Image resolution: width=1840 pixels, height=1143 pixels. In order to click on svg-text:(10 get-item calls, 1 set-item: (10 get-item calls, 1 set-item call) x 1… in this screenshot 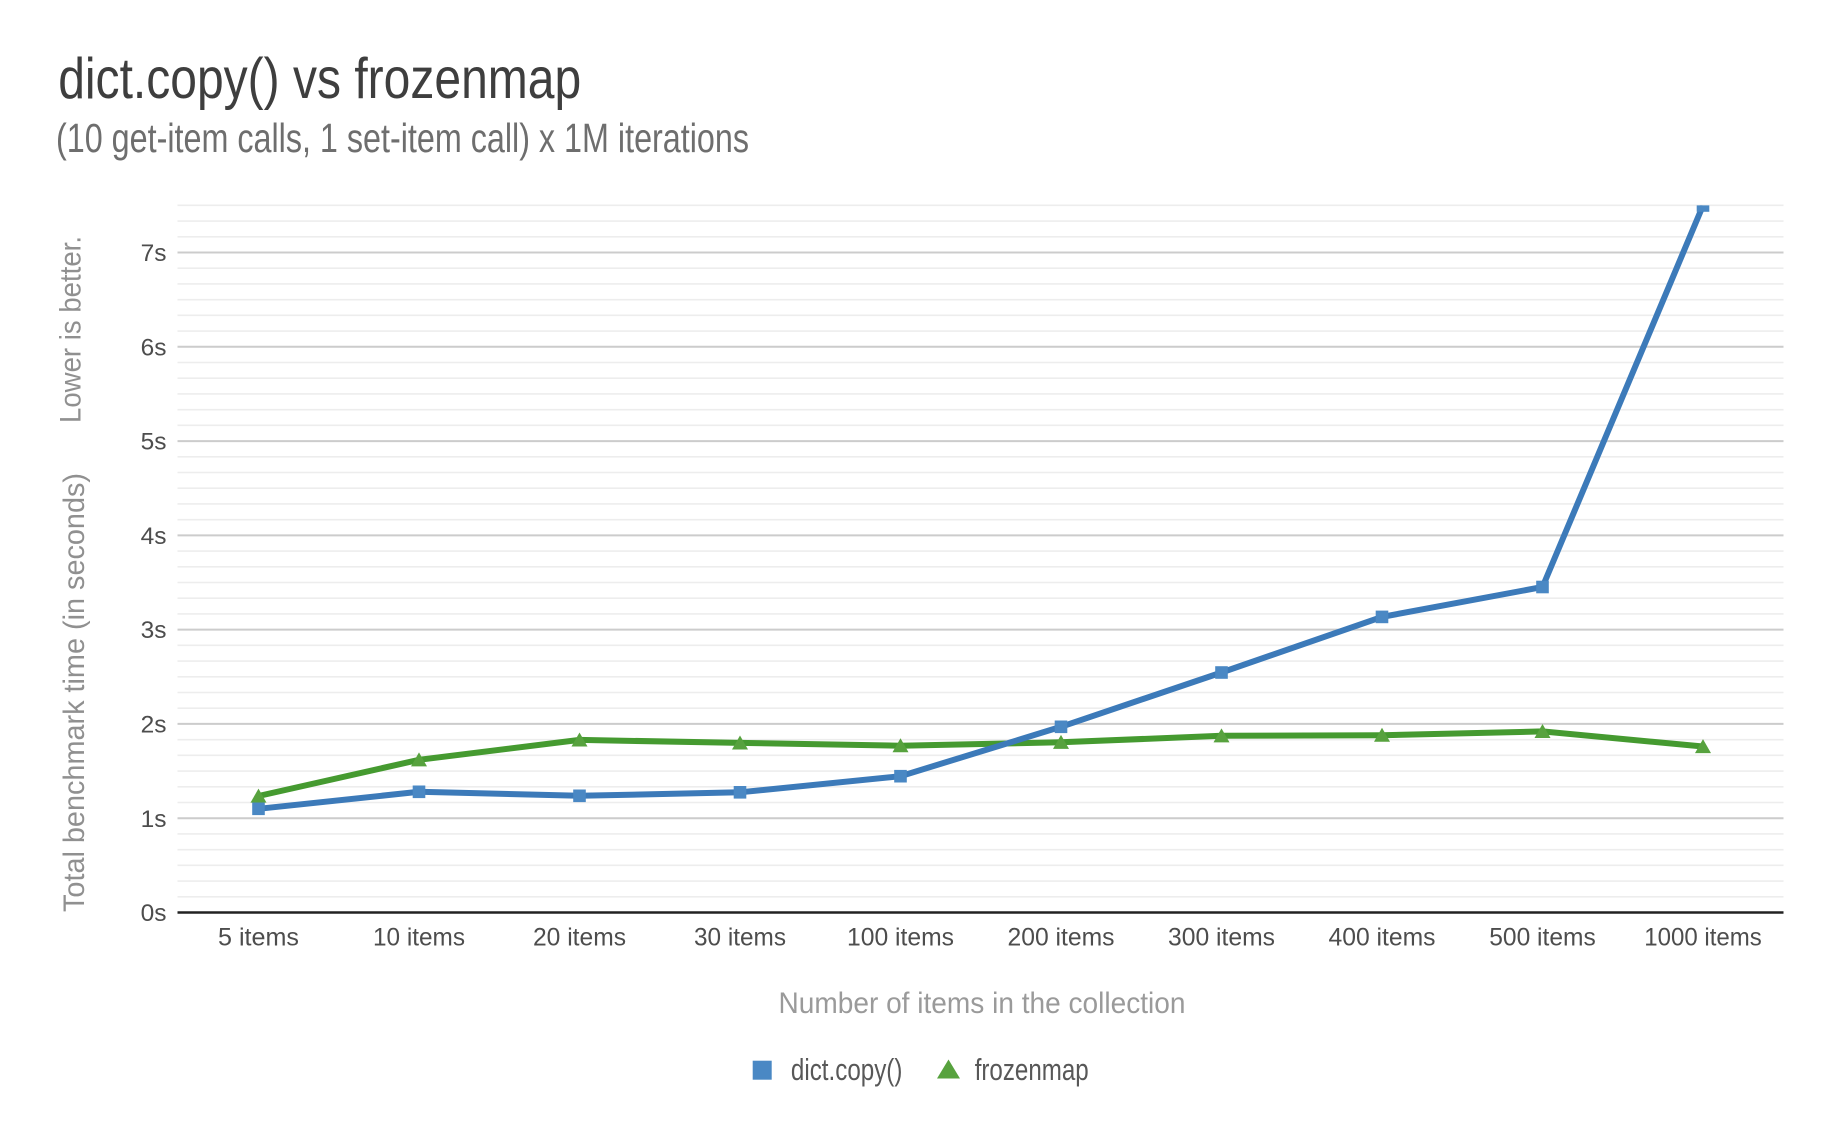, I will do `click(402, 138)`.